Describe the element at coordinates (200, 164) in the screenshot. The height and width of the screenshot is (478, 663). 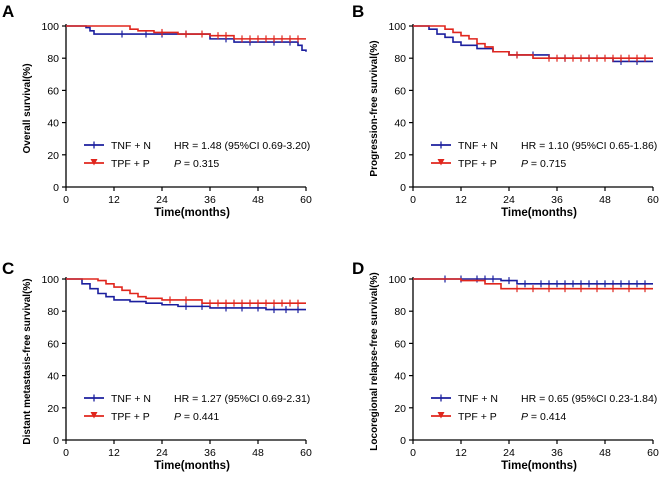
I see `p-value: = 0.315` at that location.